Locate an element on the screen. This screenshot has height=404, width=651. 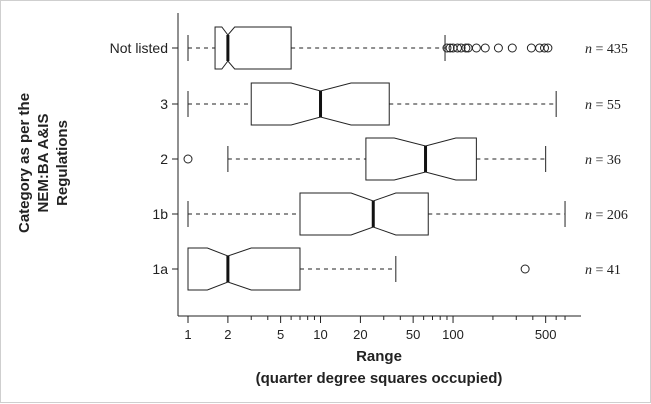
x-tick-label: 500 is located at coordinates (546, 334).